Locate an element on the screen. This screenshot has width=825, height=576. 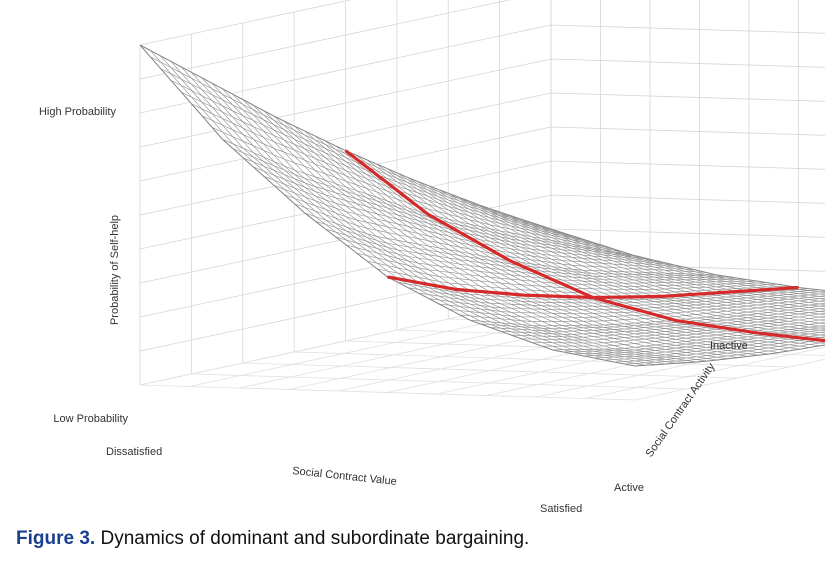
x-axis-label: Social Contract Value is located at coordinates (345, 476).